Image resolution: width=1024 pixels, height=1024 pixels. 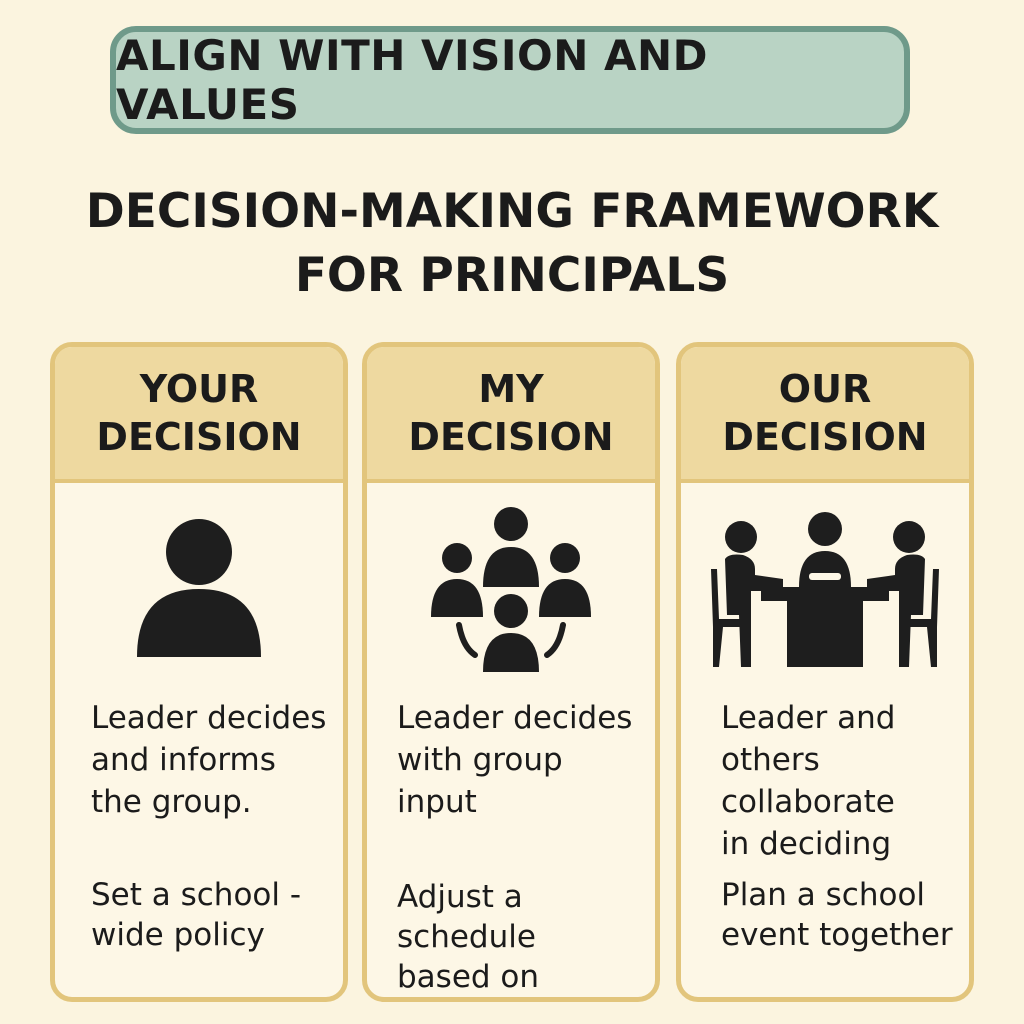 I want to click on person-icon, so click(x=199, y=594).